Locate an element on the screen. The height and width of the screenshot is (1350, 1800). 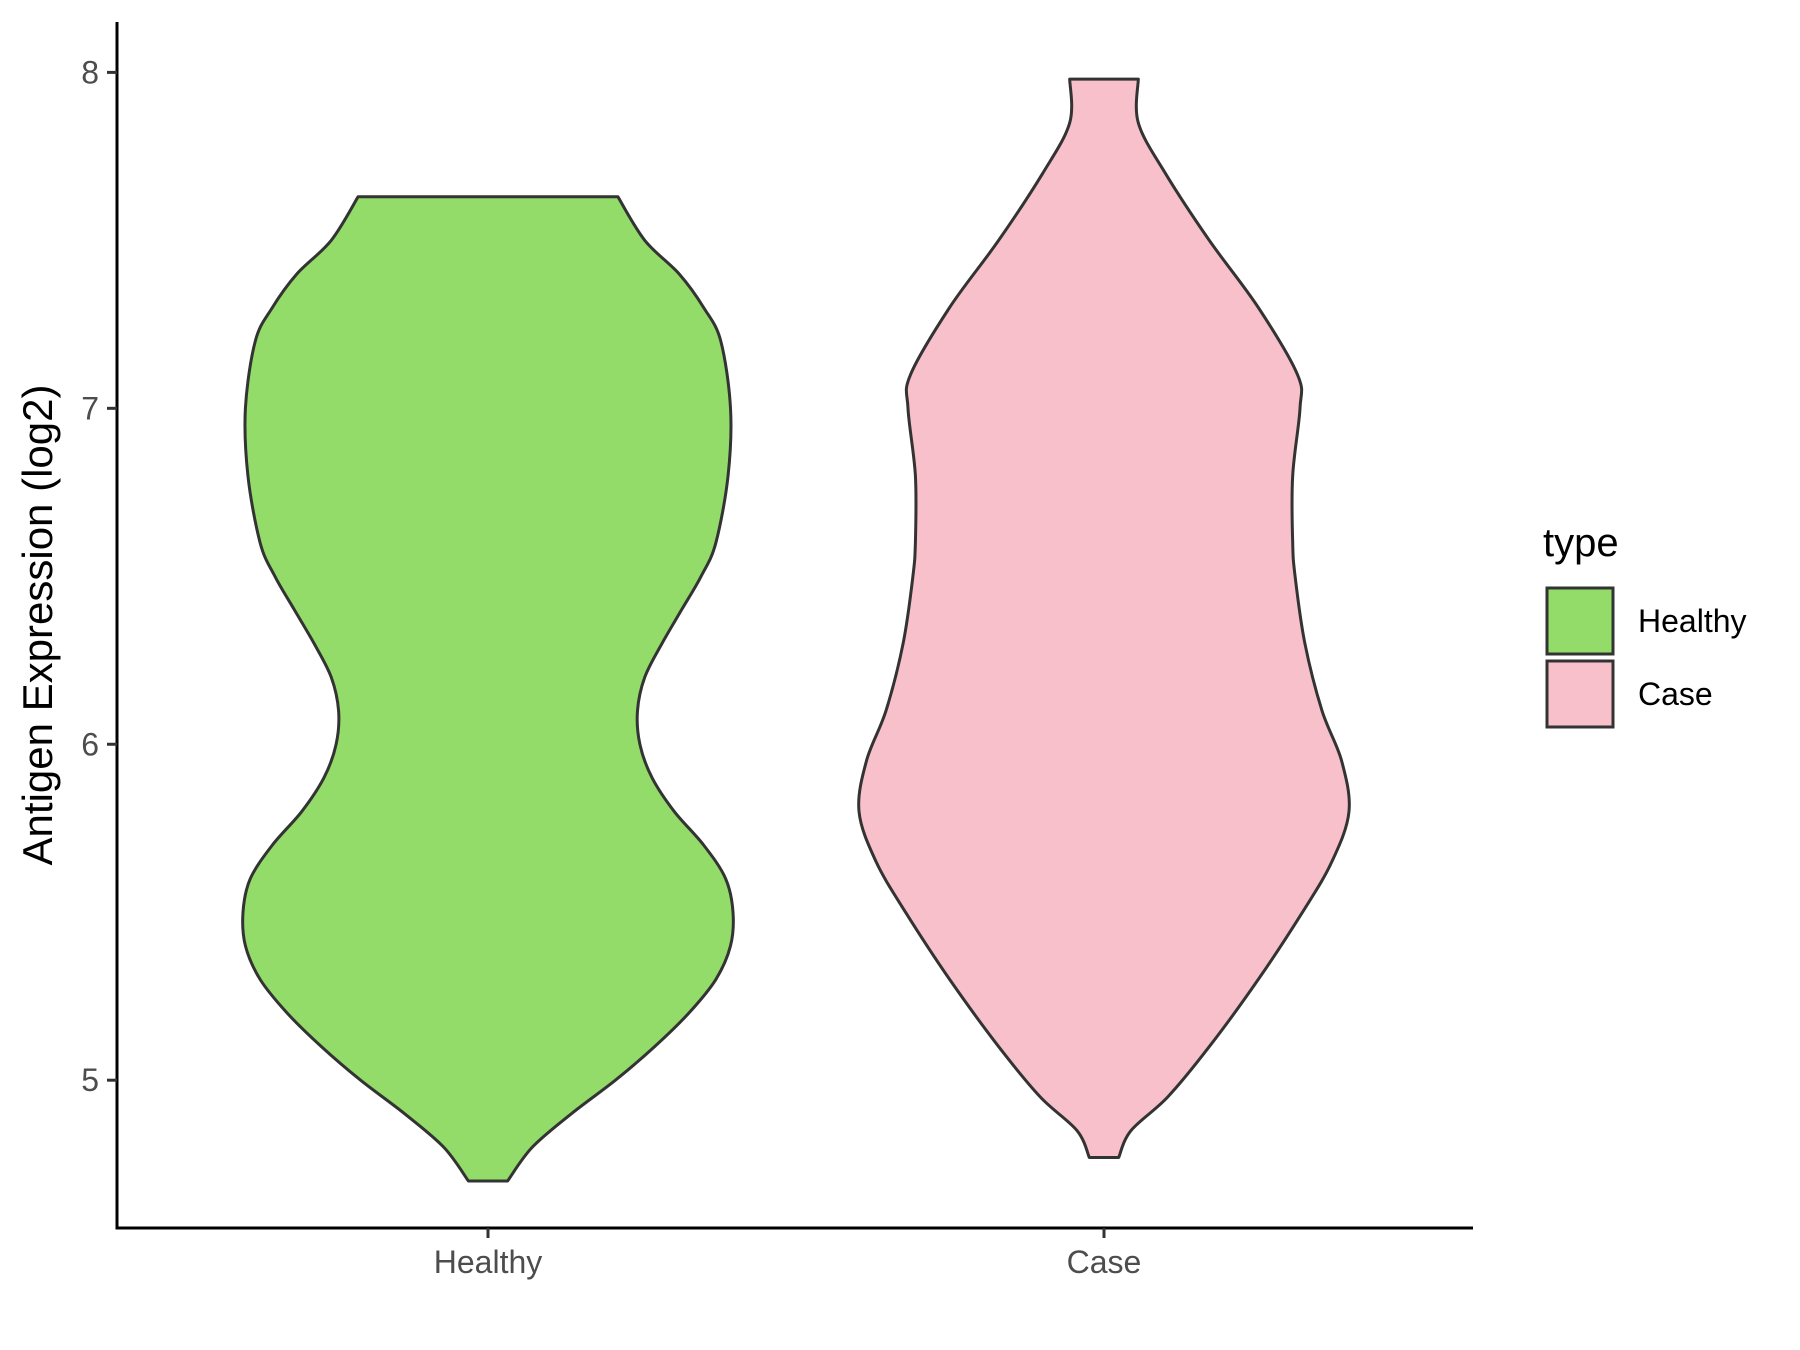
x-tick-label: Healthy is located at coordinates (488, 1262).